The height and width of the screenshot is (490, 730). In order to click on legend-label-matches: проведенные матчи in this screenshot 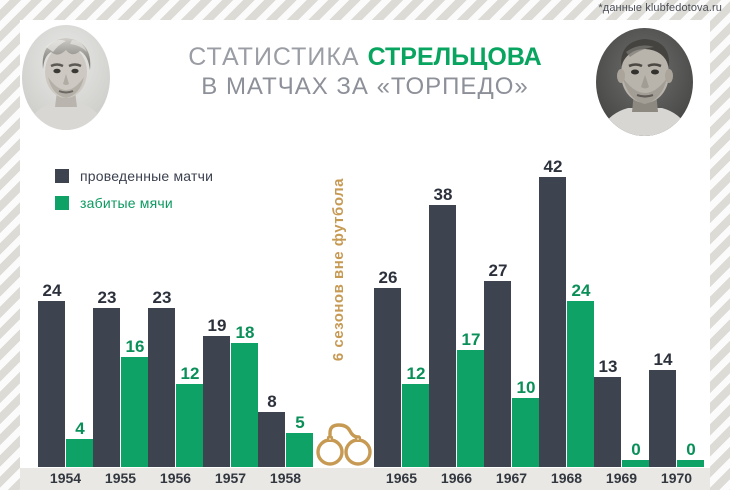, I will do `click(147, 176)`.